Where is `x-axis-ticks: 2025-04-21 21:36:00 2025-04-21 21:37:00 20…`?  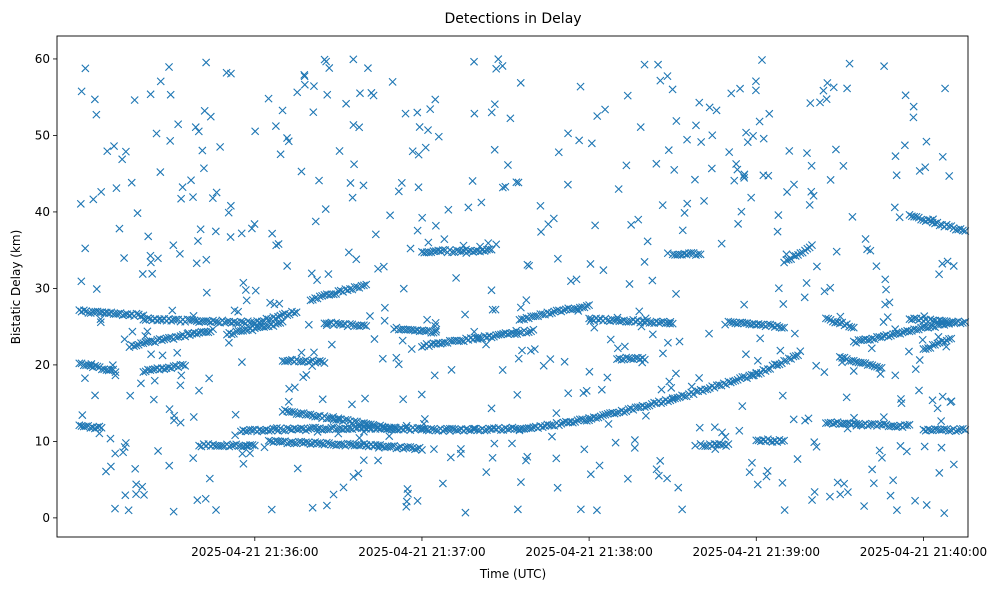 x-axis-ticks: 2025-04-21 21:36:00 2025-04-21 21:37:00 20… is located at coordinates (589, 548).